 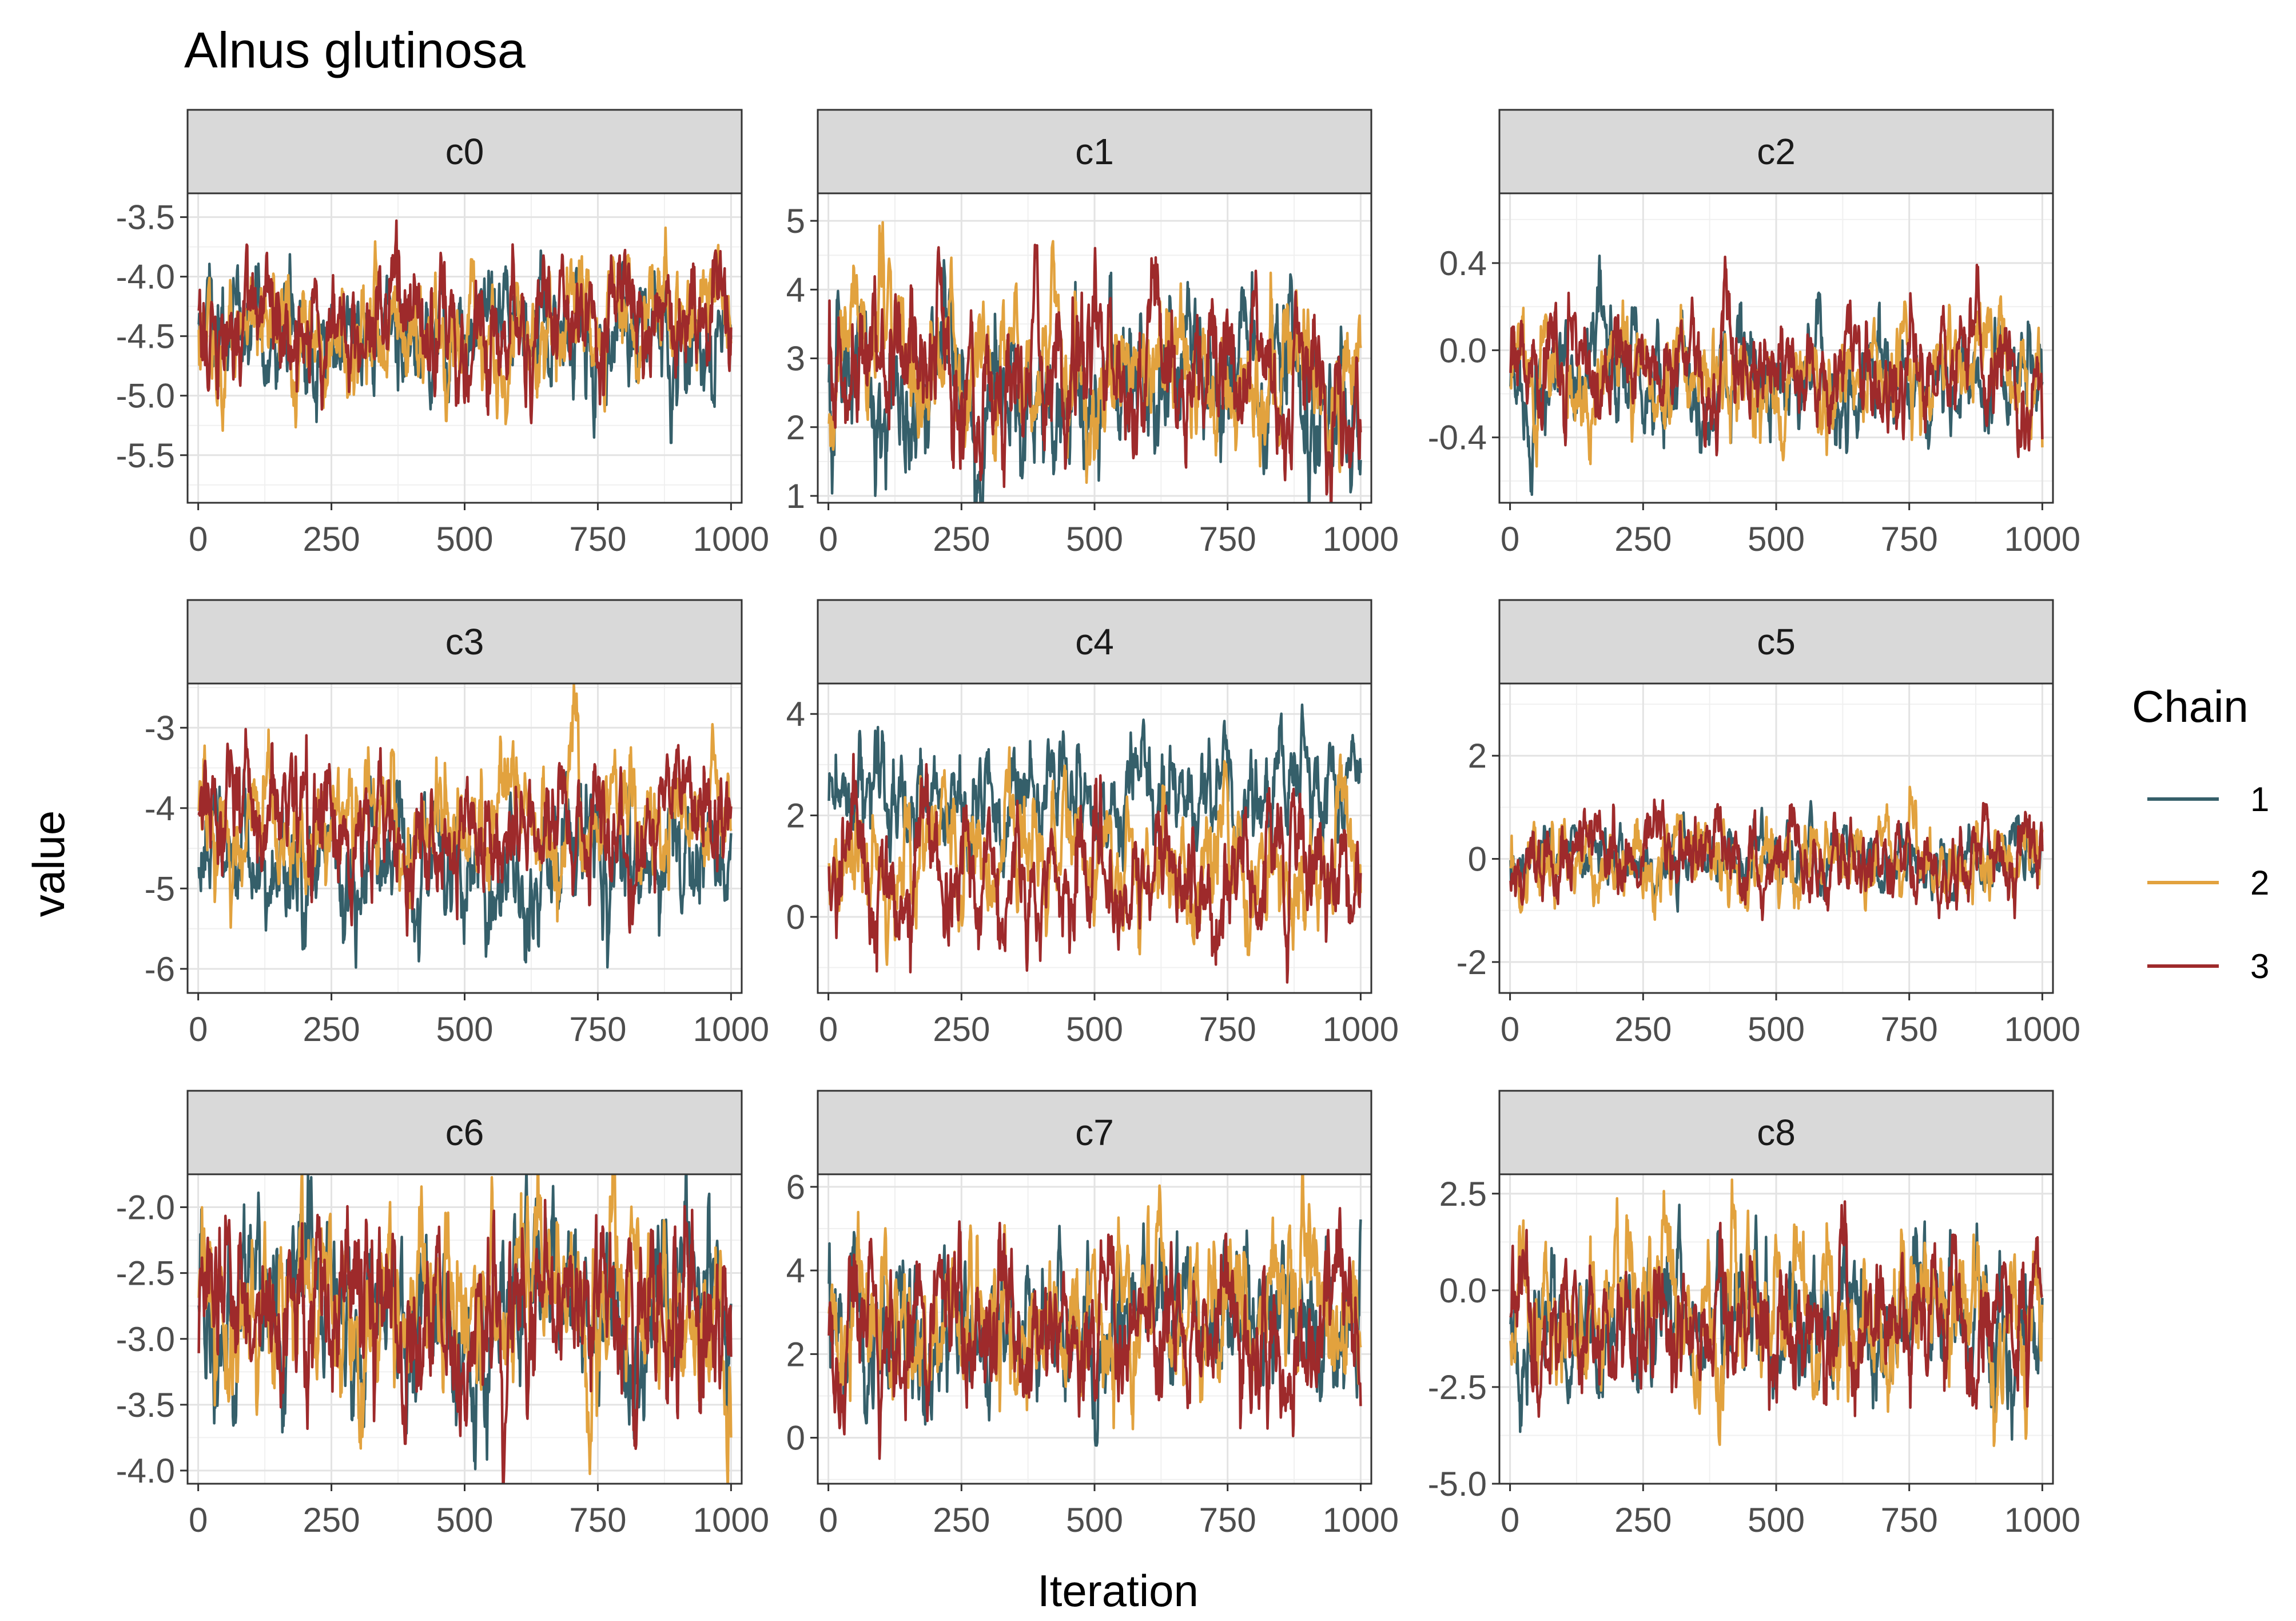 What do you see at coordinates (1463, 1194) in the screenshot?
I see `y-tick-label: 2.5` at bounding box center [1463, 1194].